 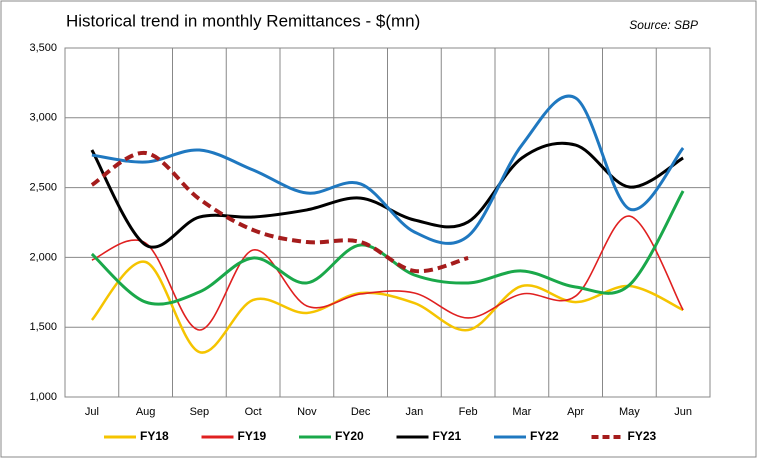 I want to click on legend-label: FY18, so click(x=154, y=436).